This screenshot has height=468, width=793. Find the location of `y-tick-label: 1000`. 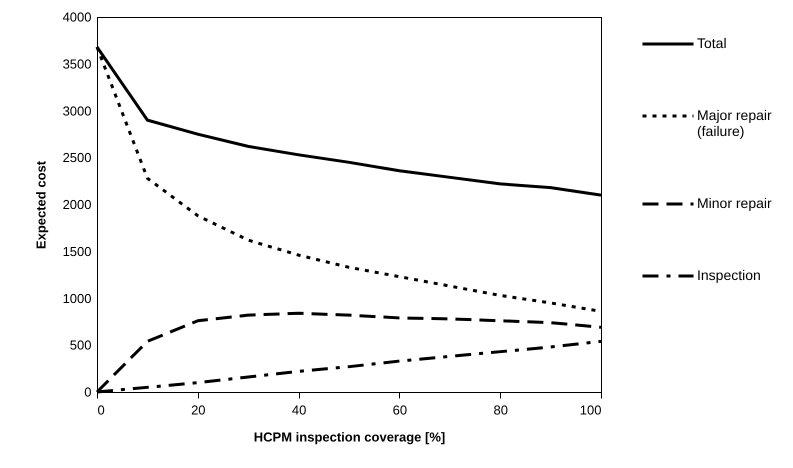

y-tick-label: 1000 is located at coordinates (77, 298).